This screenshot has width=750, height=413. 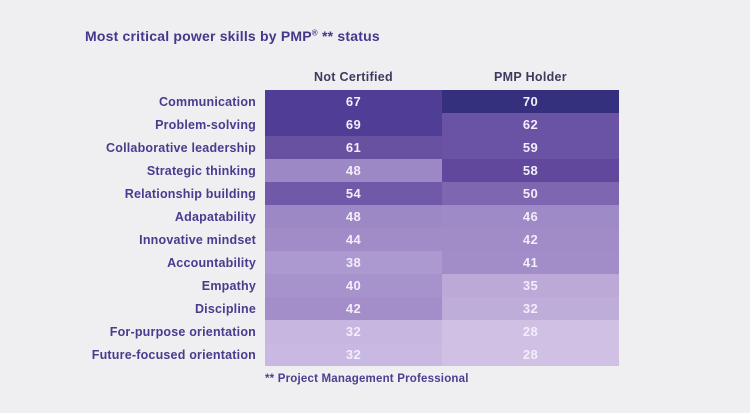 What do you see at coordinates (530, 216) in the screenshot?
I see `heatmap-cell: 46` at bounding box center [530, 216].